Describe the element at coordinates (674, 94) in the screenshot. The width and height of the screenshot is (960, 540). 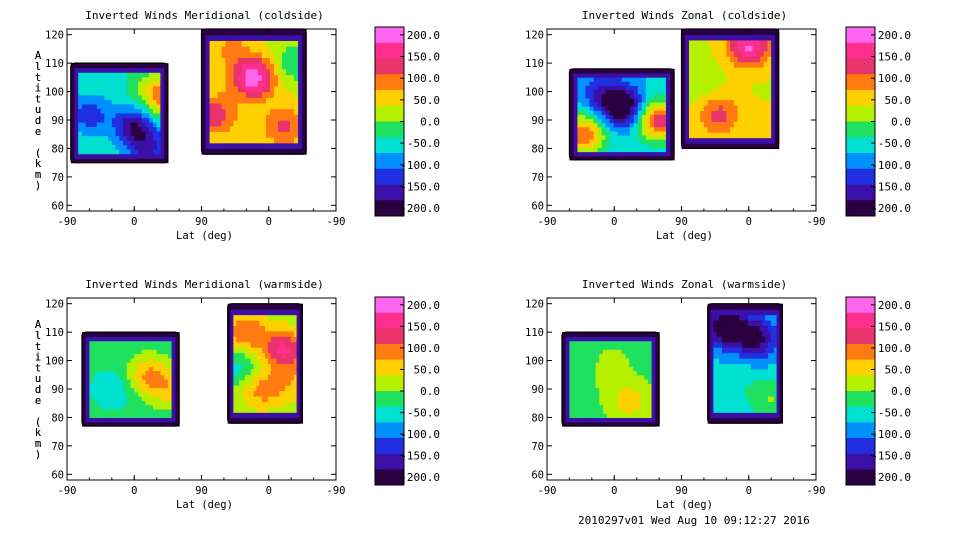
I see `heatmap-field` at that location.